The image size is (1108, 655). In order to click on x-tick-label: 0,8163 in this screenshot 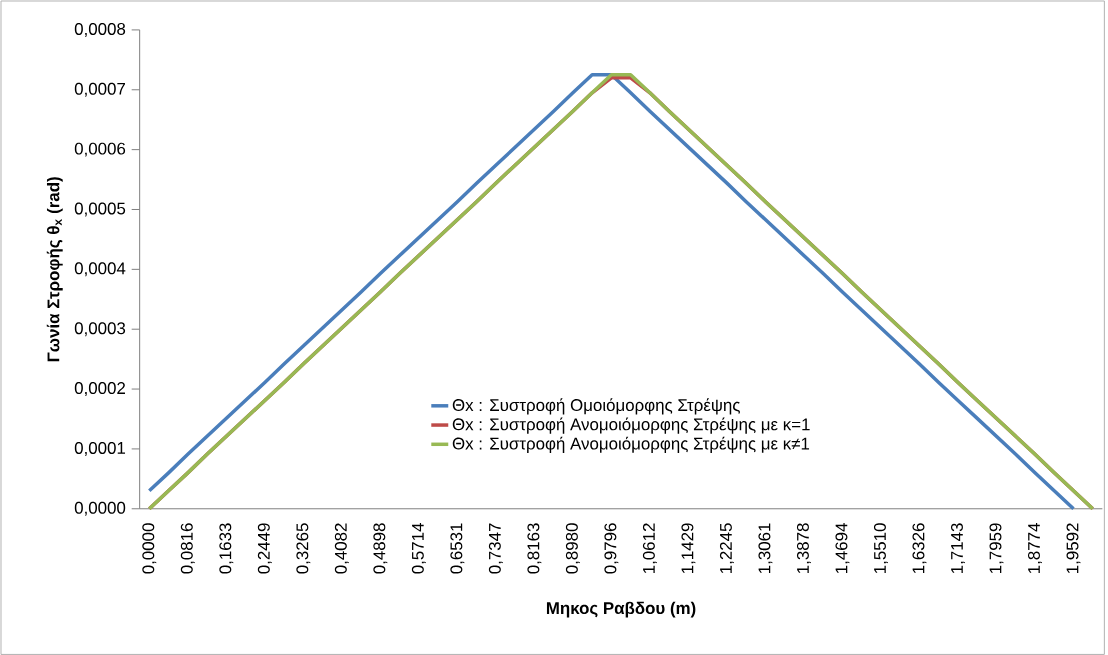, I will do `click(534, 548)`.